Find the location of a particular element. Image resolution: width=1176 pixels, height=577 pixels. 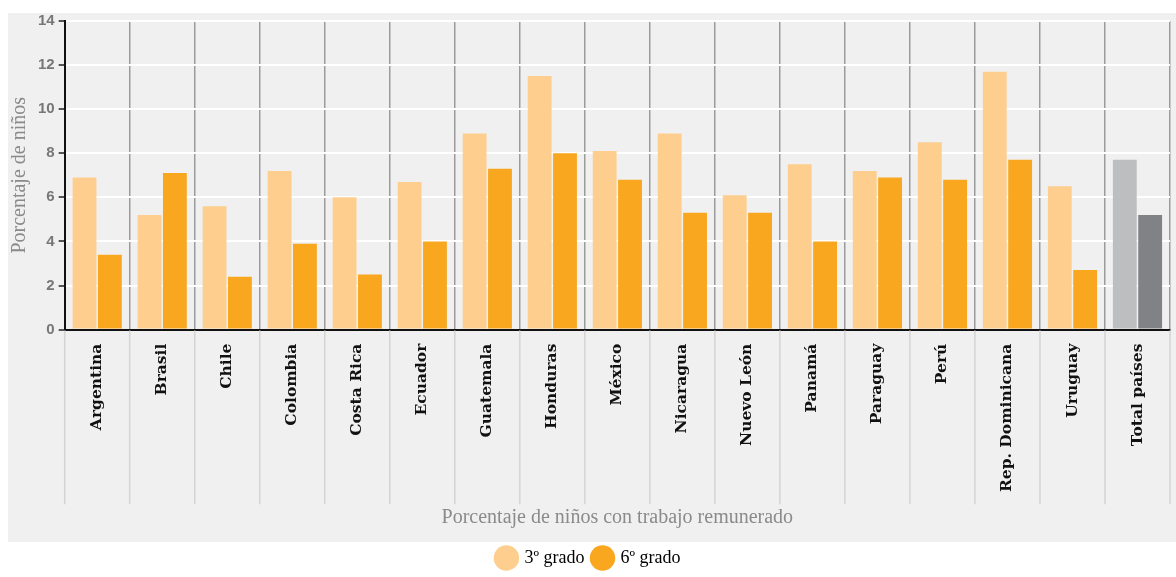

y-tick-label: 14 is located at coordinates (47, 20).